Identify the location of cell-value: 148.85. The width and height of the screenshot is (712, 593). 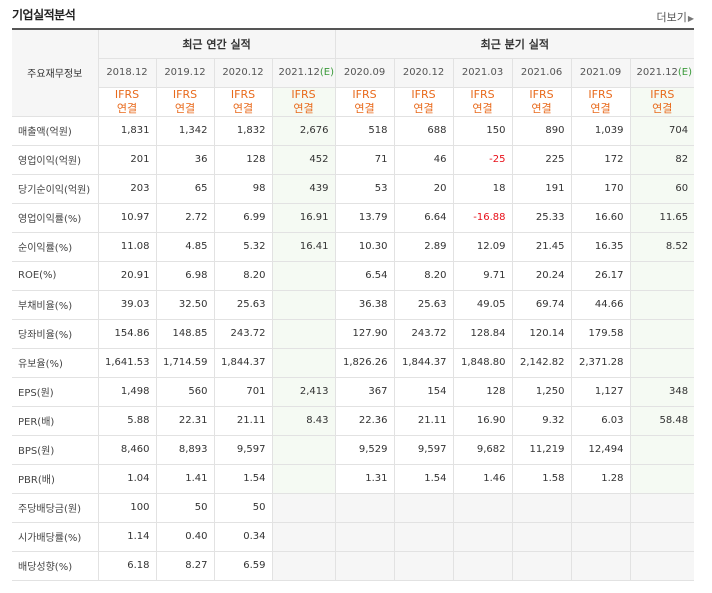
(185, 333).